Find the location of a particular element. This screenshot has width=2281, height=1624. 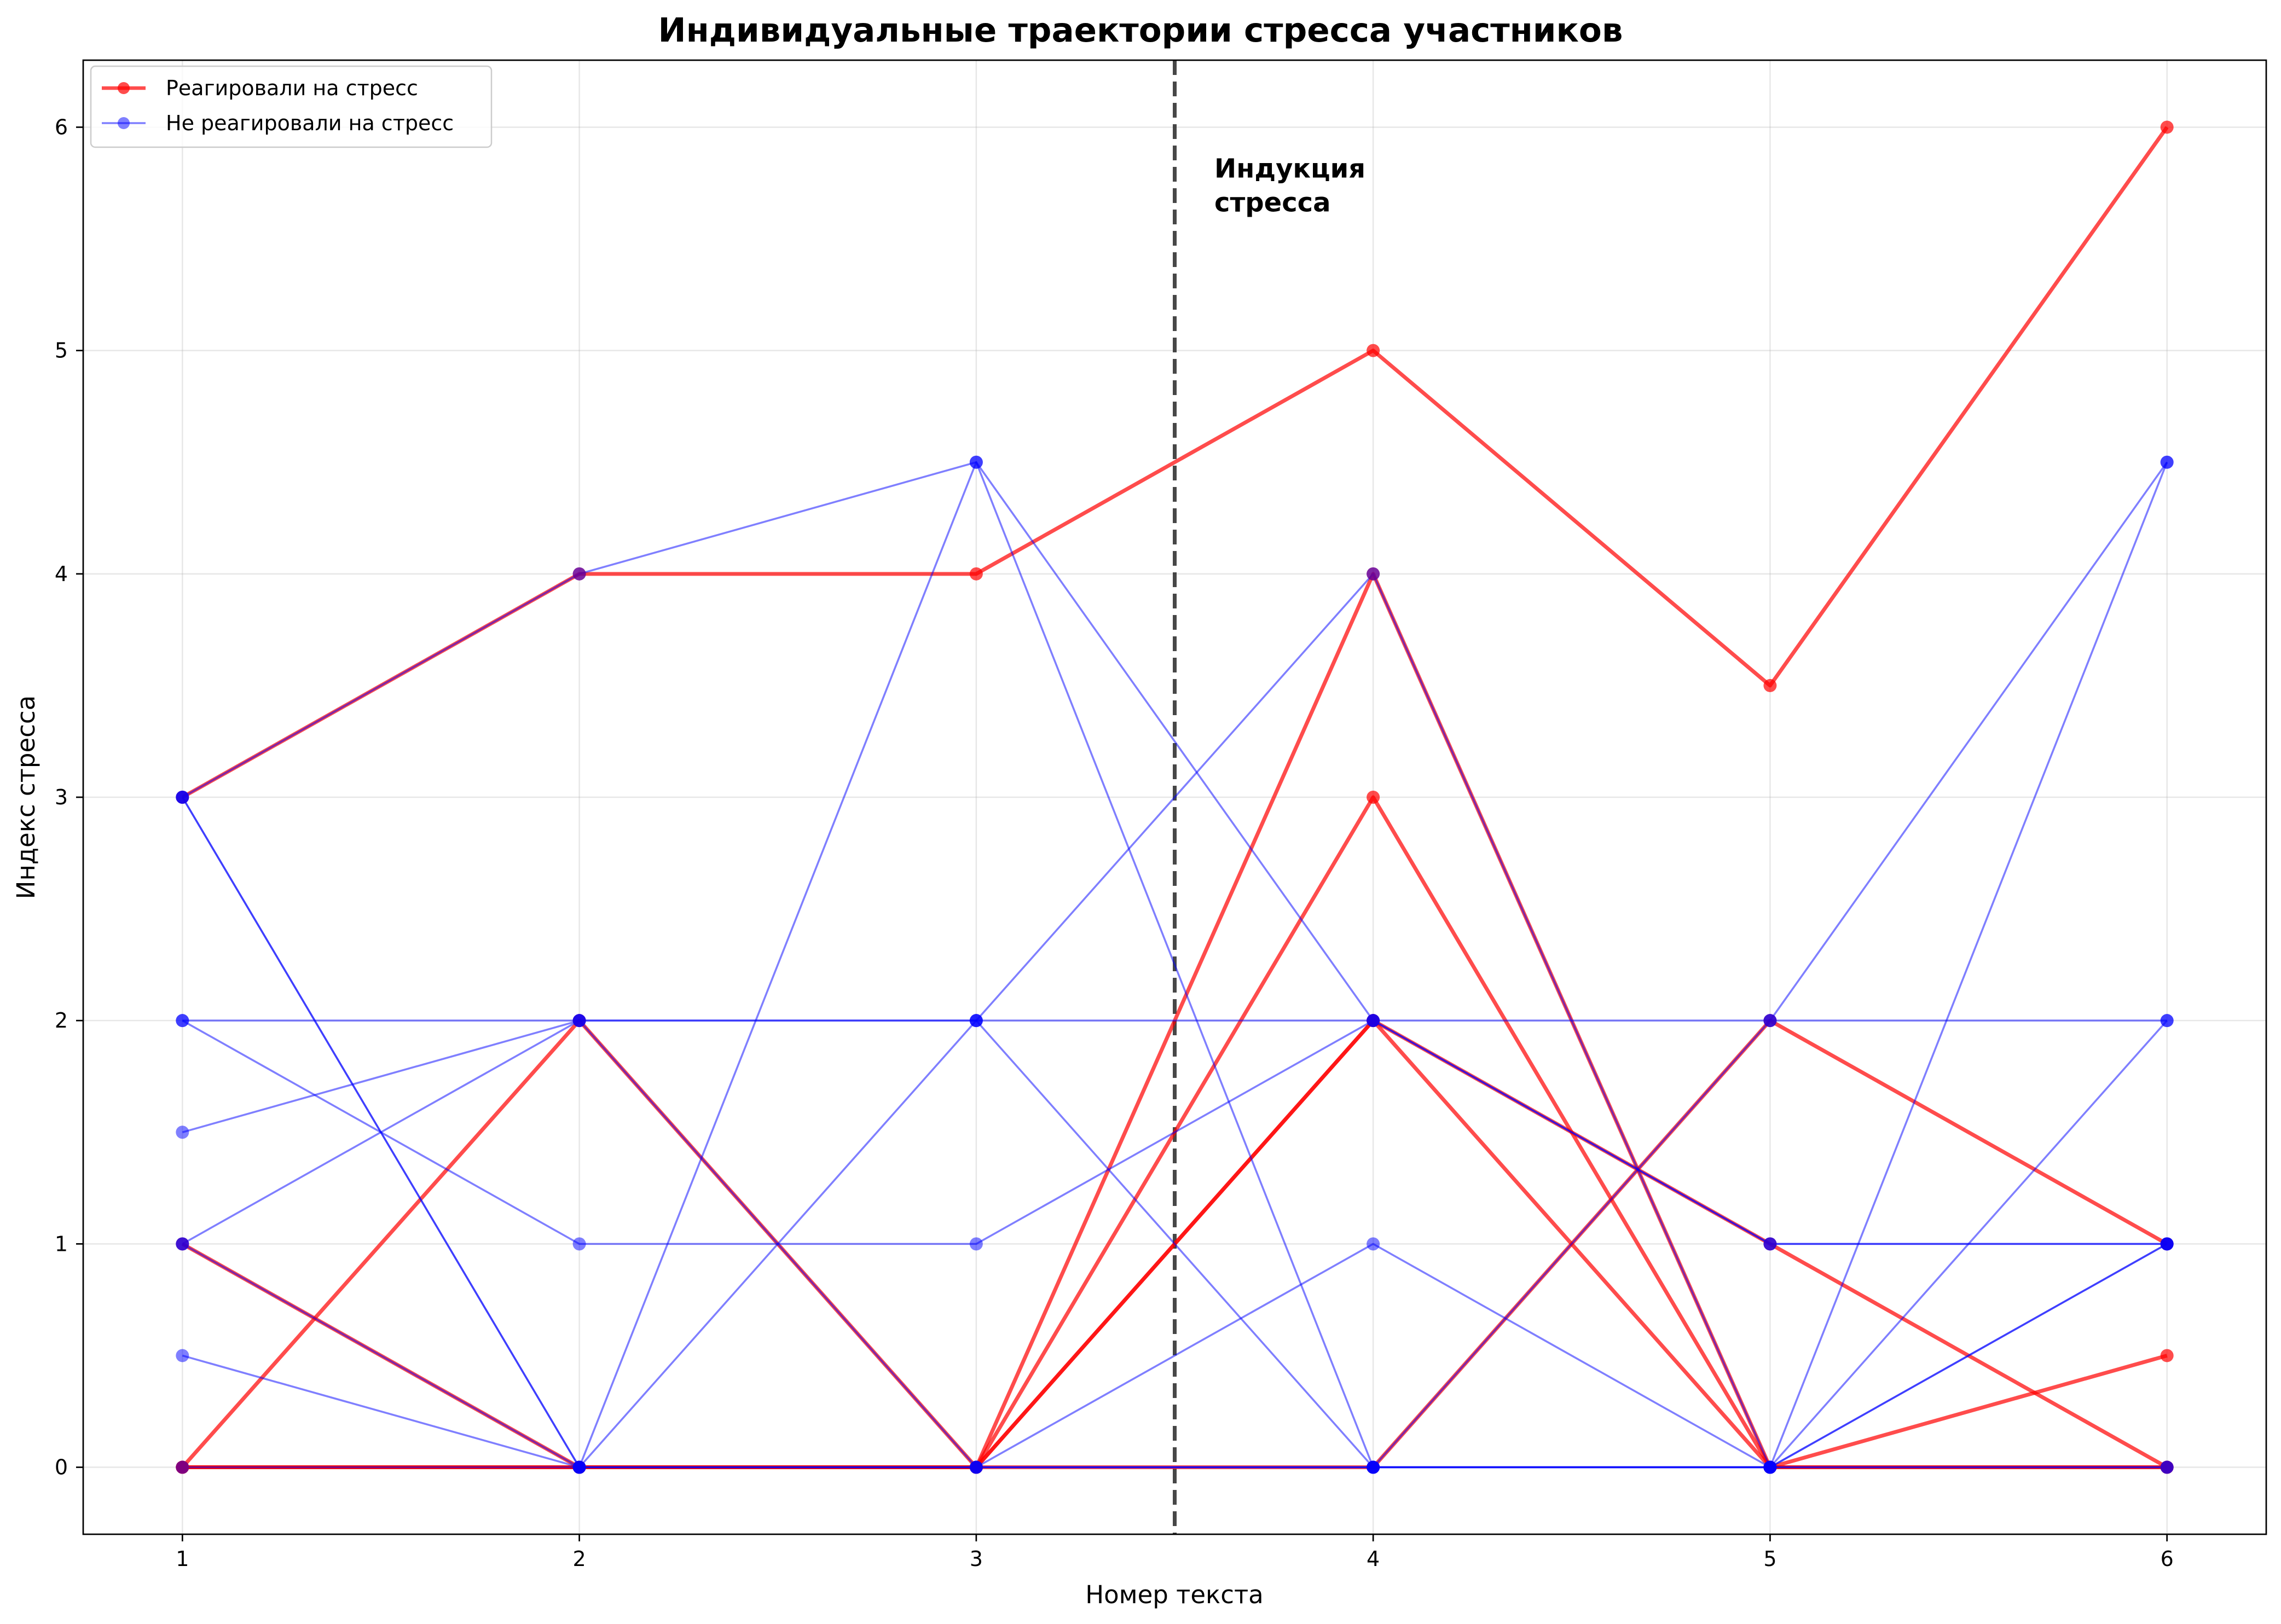

y-tick-label-1: 1 is located at coordinates (61, 1244).